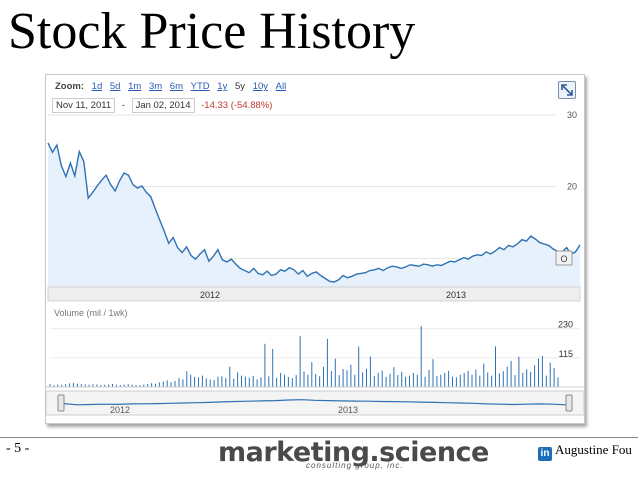 The image size is (638, 479). I want to click on flag-icon, so click(564, 258).